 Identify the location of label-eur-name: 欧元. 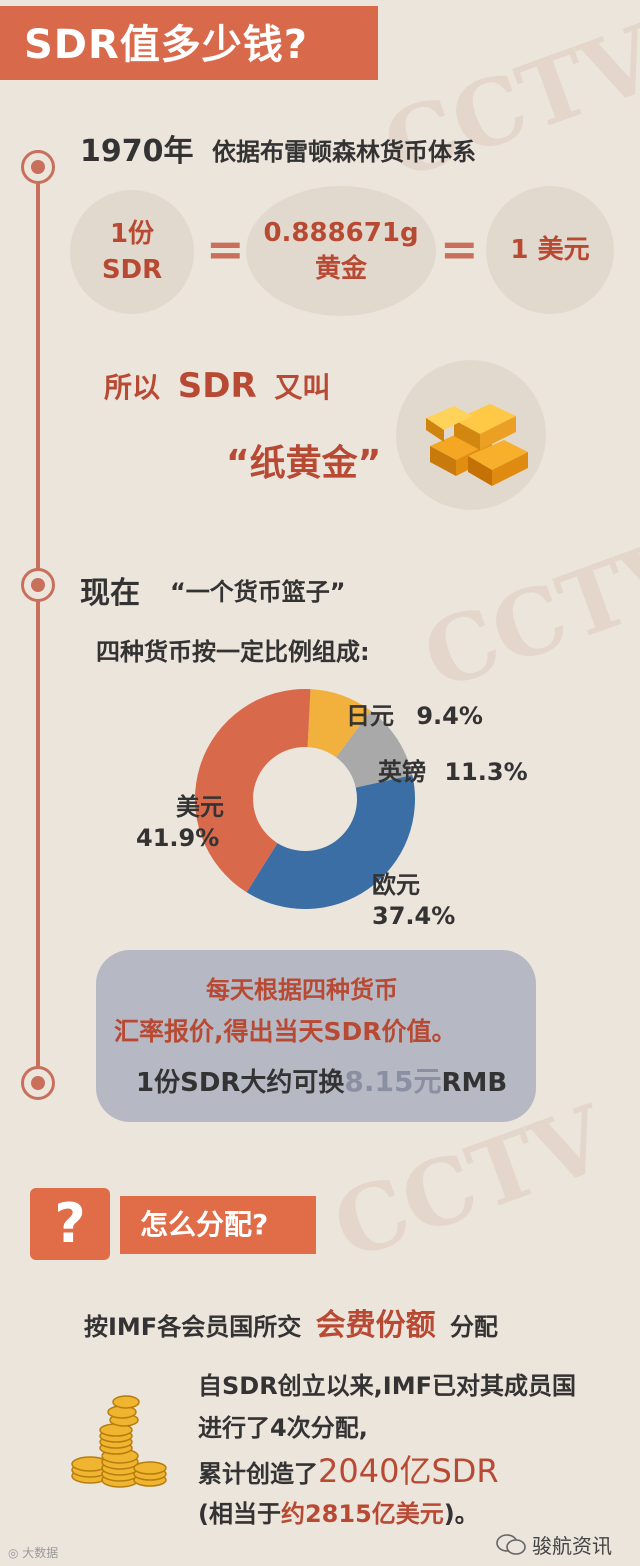
(396, 885).